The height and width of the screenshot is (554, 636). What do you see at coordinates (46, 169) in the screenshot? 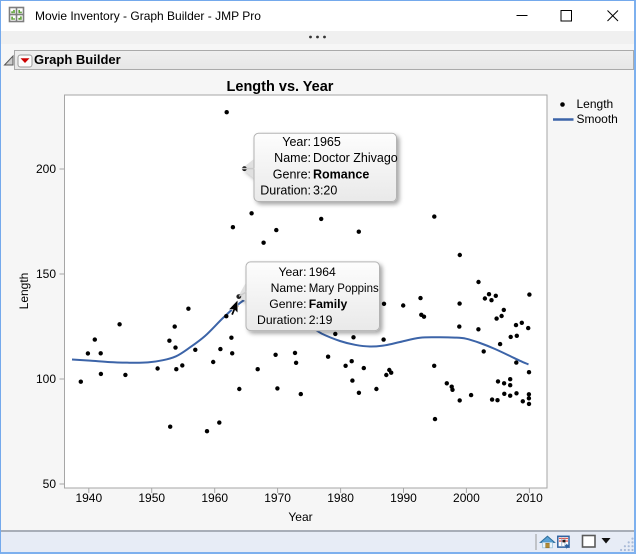
I see `svg-text: 200` at bounding box center [46, 169].